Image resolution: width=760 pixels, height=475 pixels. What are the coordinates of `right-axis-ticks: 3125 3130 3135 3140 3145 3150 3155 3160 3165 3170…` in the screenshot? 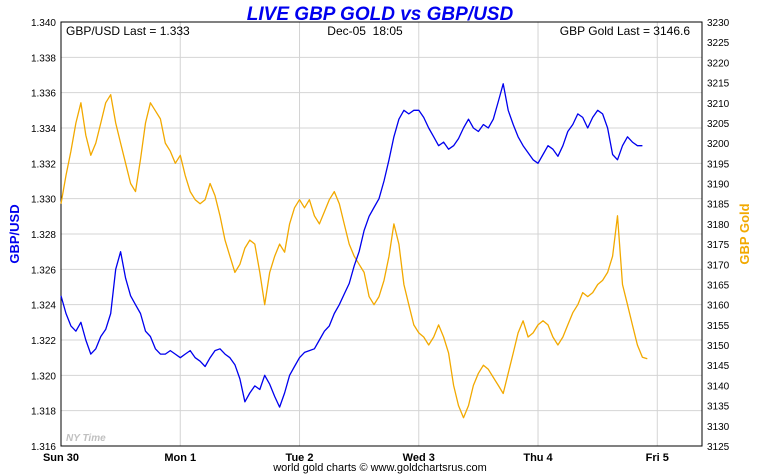 It's located at (718, 235).